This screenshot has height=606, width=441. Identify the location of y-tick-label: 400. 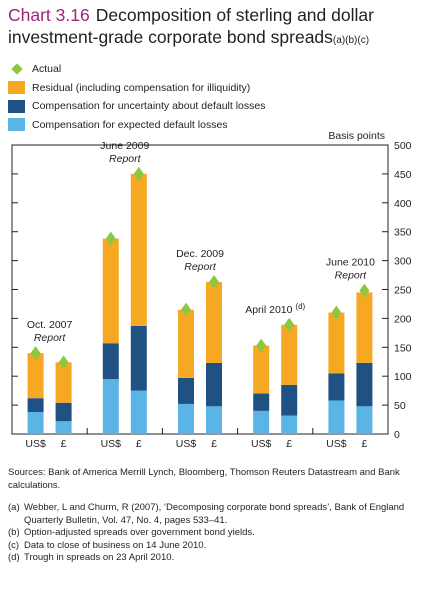
(403, 204).